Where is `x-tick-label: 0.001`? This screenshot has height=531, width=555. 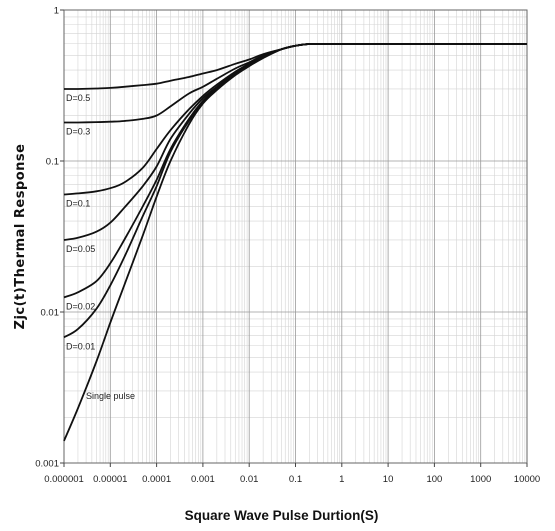
x-tick-label: 0.001 is located at coordinates (203, 479).